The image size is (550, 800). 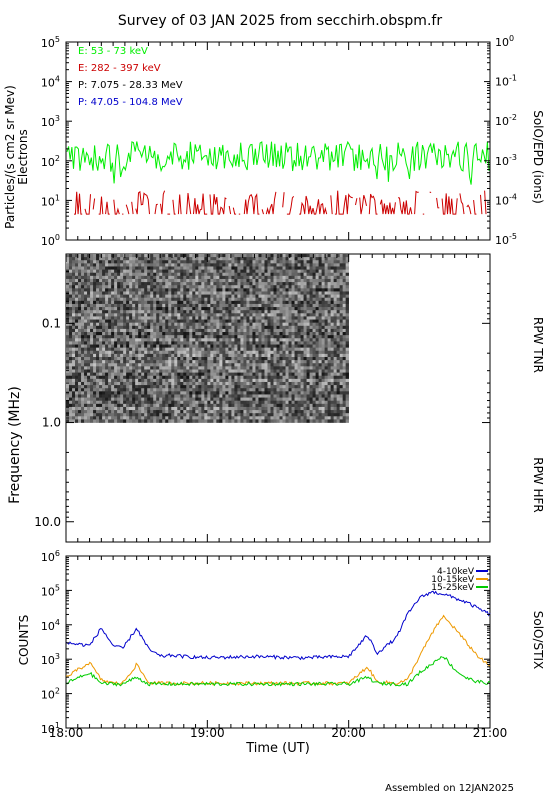 What do you see at coordinates (290, 205) in the screenshot?
I see `epd-series-electrons-high` at bounding box center [290, 205].